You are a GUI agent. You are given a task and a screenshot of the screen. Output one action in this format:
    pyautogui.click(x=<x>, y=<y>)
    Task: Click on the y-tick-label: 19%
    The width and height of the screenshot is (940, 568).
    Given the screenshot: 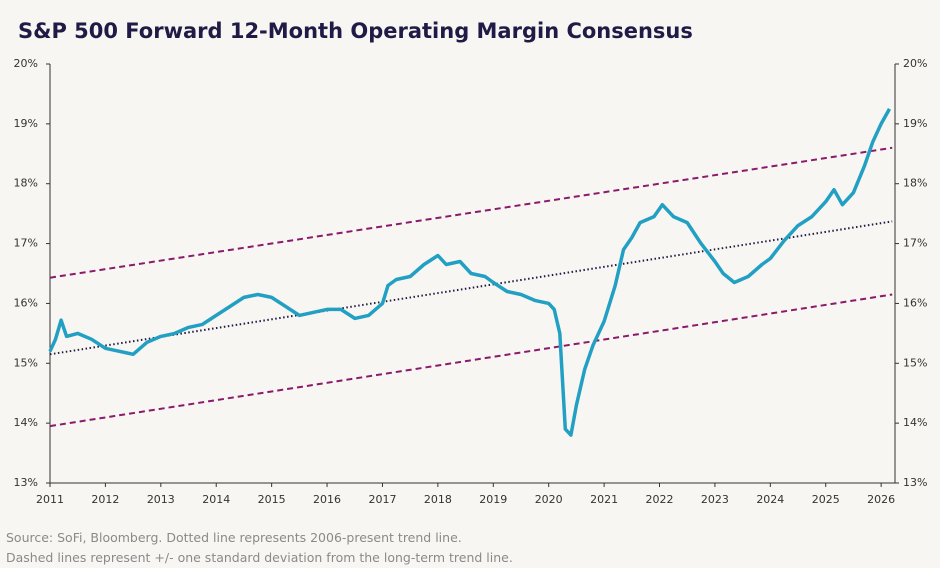 What is the action you would take?
    pyautogui.click(x=26, y=123)
    